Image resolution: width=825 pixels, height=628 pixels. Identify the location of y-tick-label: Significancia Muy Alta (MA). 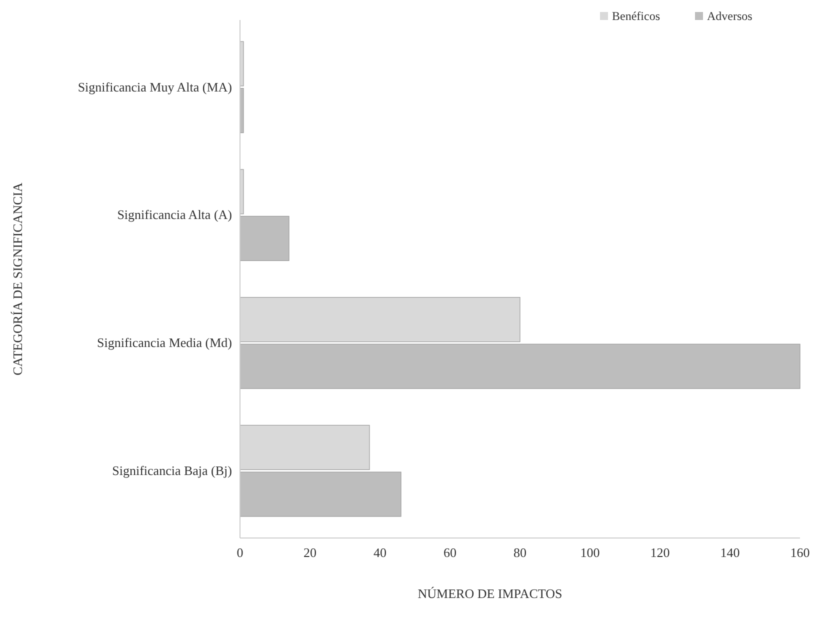
(155, 86).